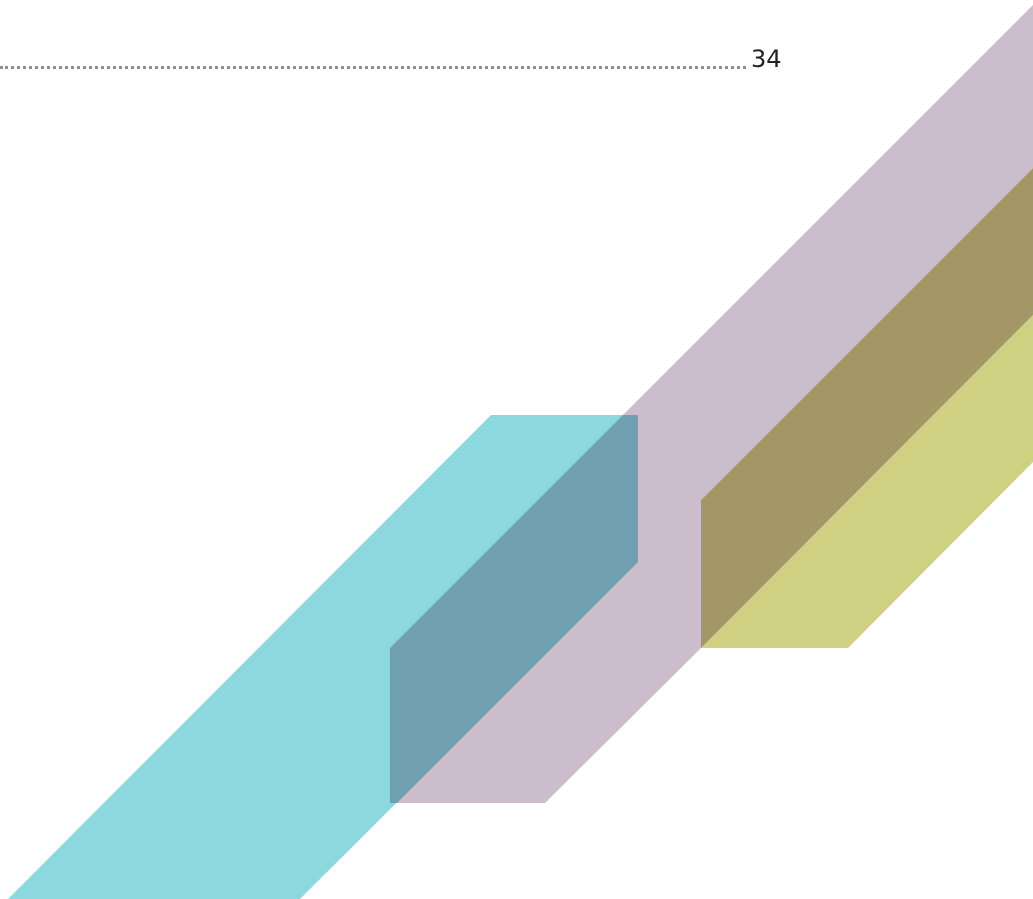  I want to click on page-number: 34, so click(766, 59).